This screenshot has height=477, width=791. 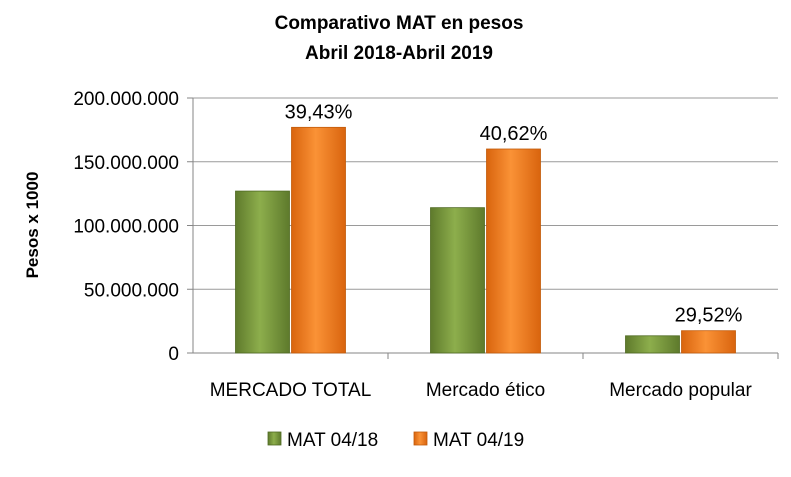 I want to click on y-tick-label: 200.000.000, so click(x=126, y=99).